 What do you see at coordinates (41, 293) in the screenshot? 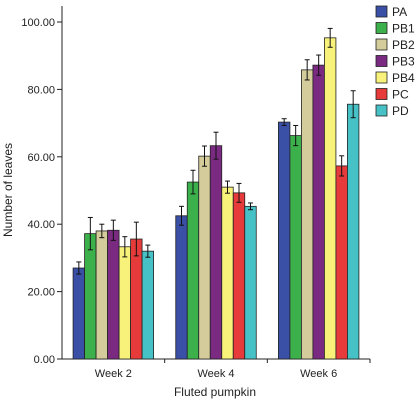
I see `y-tick-label: 20.00` at bounding box center [41, 293].